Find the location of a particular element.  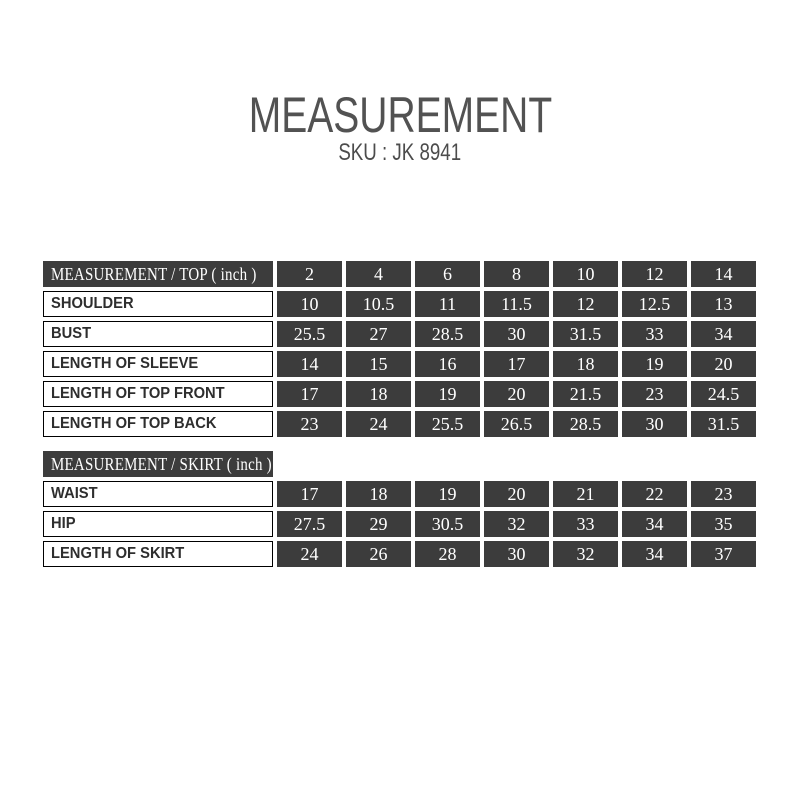

value-cell: 26.5 is located at coordinates (516, 424).